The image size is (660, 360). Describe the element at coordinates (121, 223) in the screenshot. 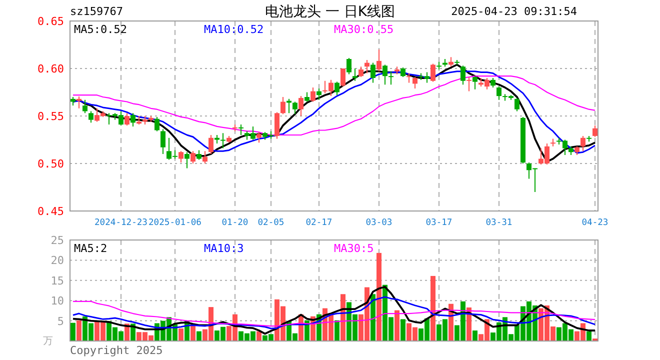

I see `x-tick-label: 2024-12-23` at that location.